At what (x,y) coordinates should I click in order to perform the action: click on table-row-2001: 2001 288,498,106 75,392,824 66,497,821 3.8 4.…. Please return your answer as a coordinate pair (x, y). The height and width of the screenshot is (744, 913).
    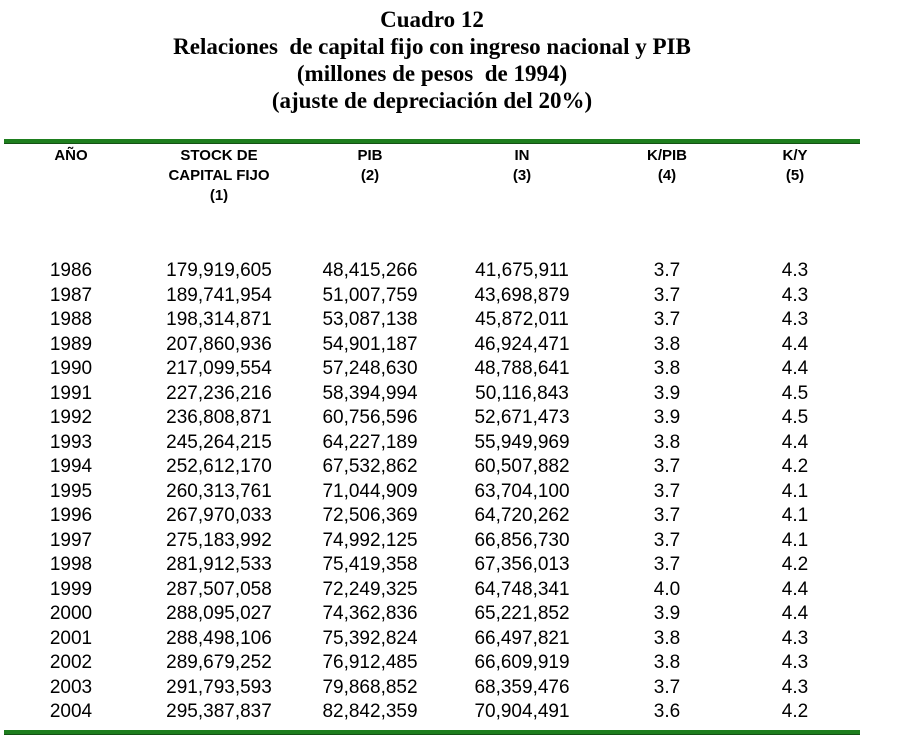
    Looking at the image, I should click on (432, 639).